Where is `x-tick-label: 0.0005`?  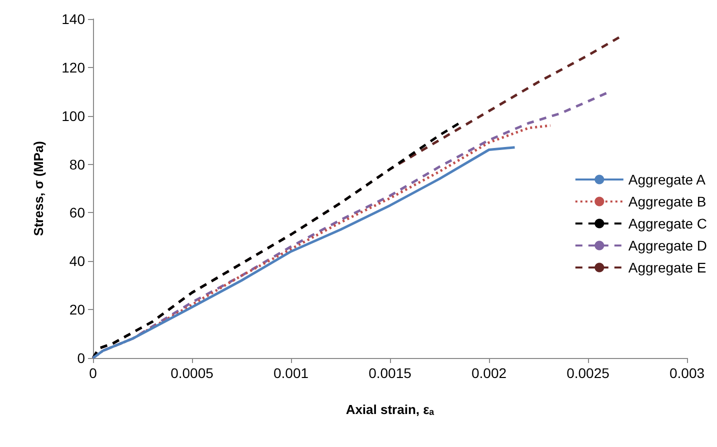
x-tick-label: 0.0005 is located at coordinates (192, 373).